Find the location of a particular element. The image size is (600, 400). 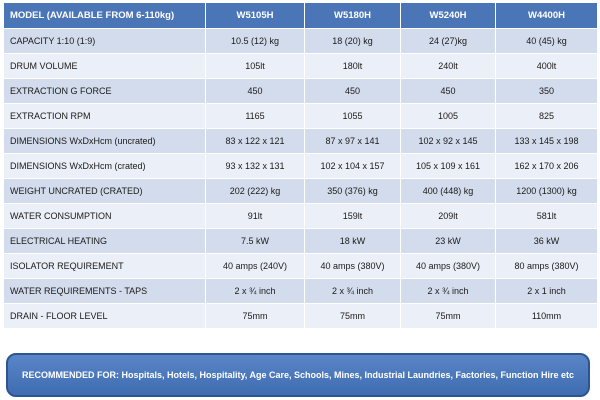

table-row: DRAIN - FLOOR LEVEL 75mm 75mm 75mm 110mm is located at coordinates (300, 316).